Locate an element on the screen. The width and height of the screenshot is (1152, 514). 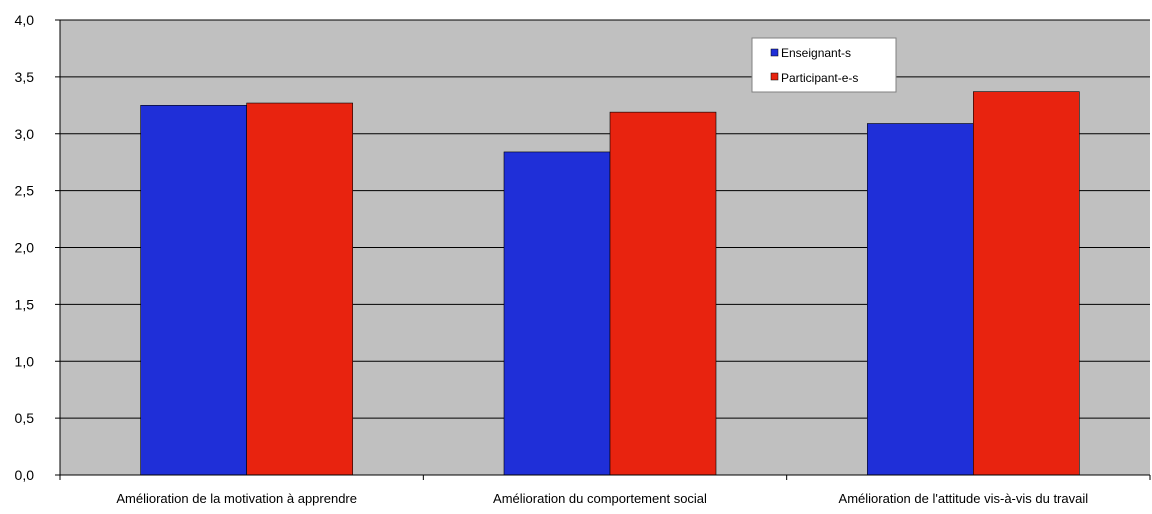
y-tick-label: 0,0 is located at coordinates (25, 475).